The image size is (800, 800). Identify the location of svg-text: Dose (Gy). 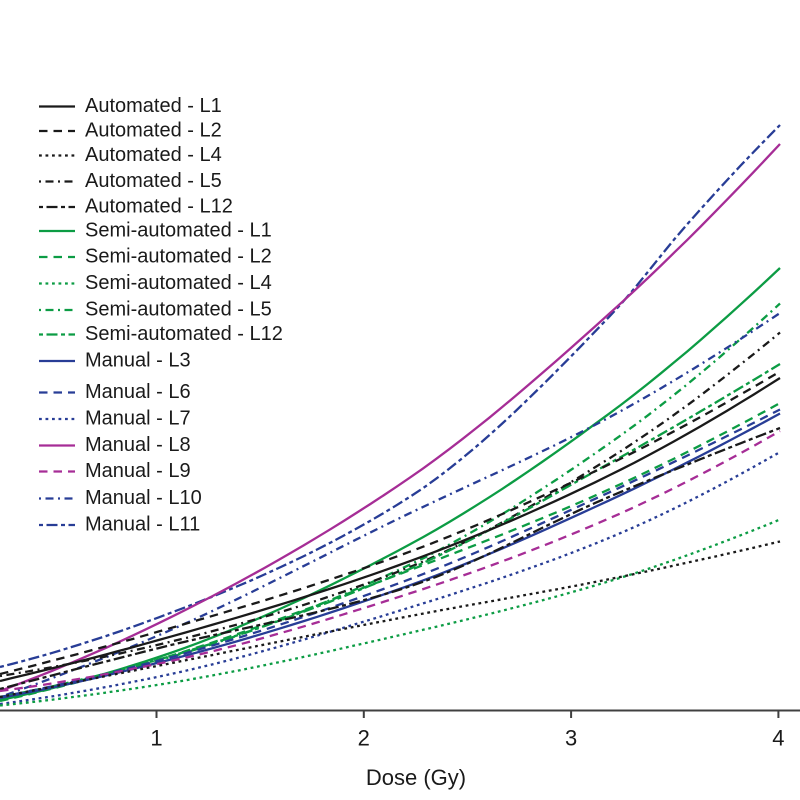
(416, 777).